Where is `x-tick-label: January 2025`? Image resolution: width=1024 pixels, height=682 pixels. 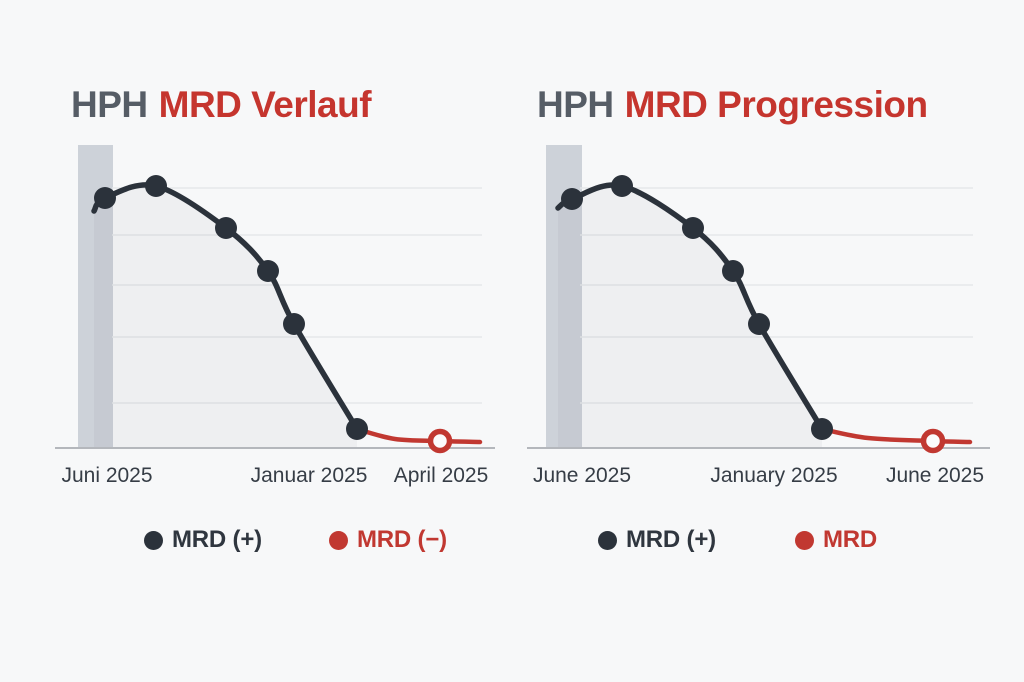
x-tick-label: January 2025 is located at coordinates (774, 475).